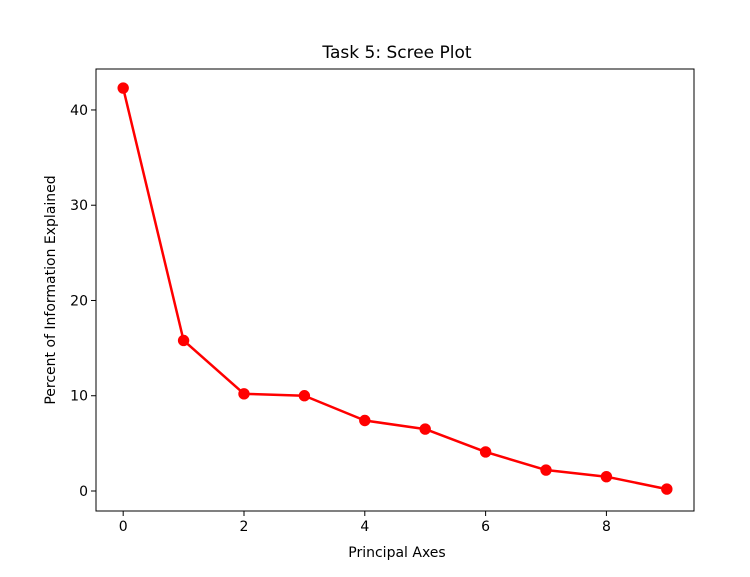  I want to click on y-tick-label: 40, so click(79, 111).